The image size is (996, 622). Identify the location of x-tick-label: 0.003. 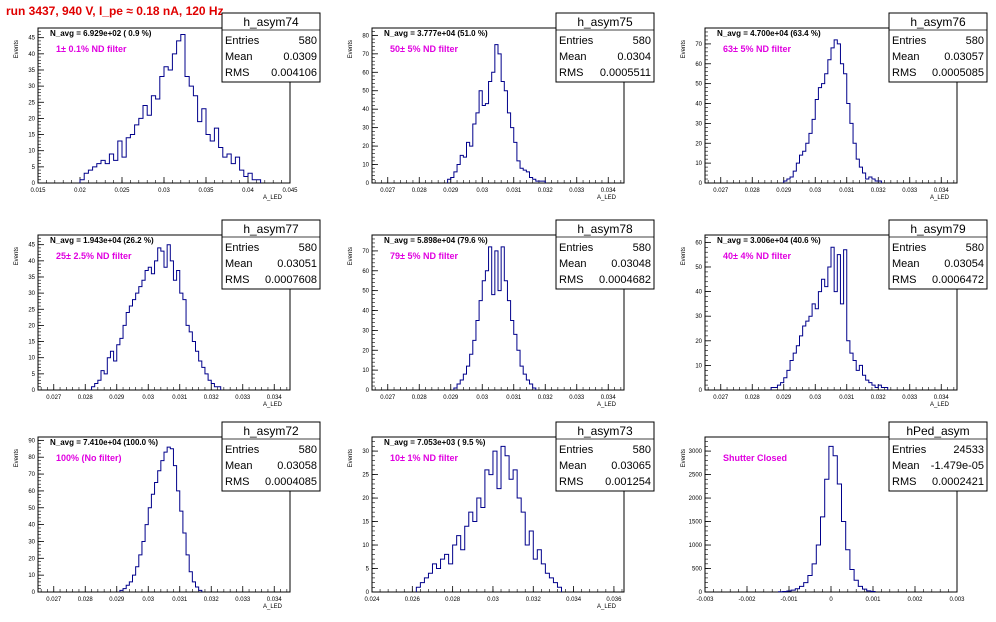
(957, 600).